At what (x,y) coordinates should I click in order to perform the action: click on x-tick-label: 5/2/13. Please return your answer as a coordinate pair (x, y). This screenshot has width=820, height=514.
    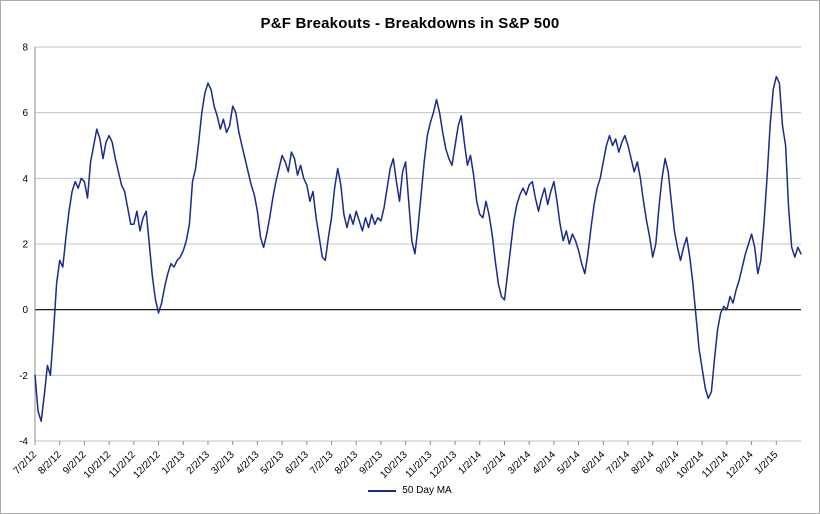
    Looking at the image, I should click on (273, 463).